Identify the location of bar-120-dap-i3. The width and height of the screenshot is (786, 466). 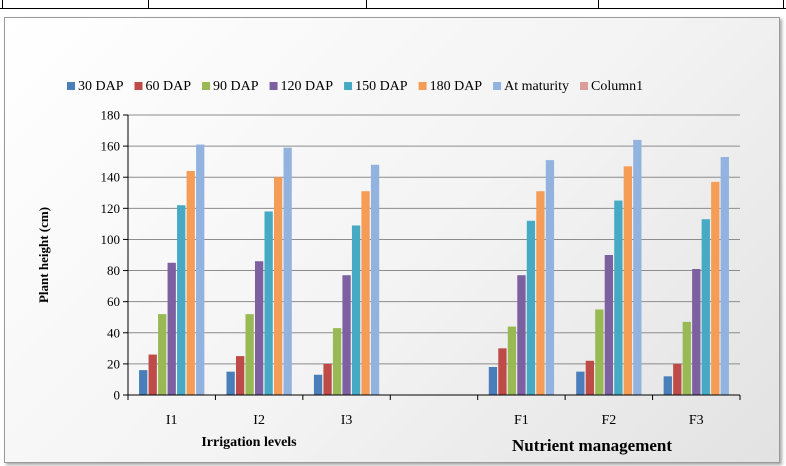
(346, 335).